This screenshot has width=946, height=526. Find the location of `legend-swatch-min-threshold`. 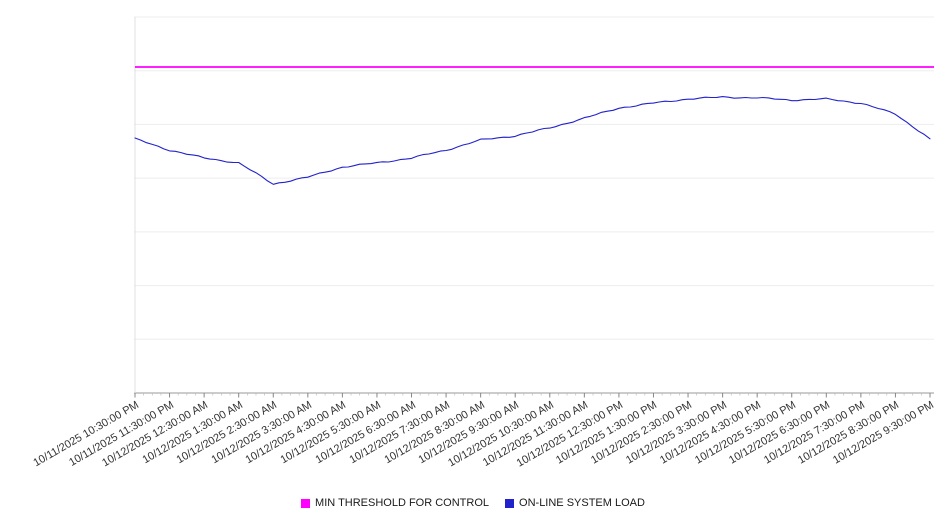

legend-swatch-min-threshold is located at coordinates (306, 503).